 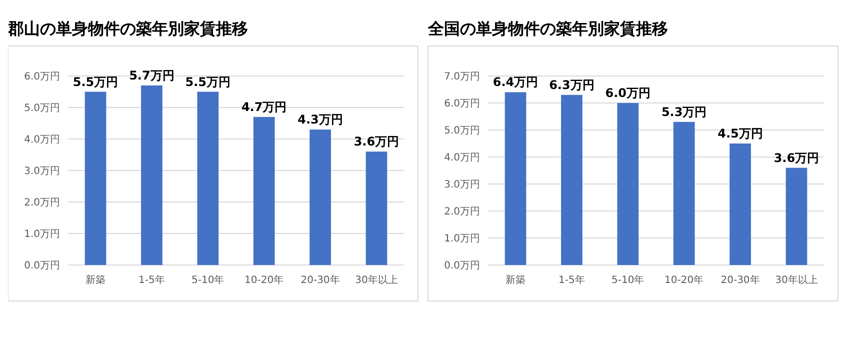 What do you see at coordinates (320, 119) in the screenshot?
I see `data-label: 4.3万円` at bounding box center [320, 119].